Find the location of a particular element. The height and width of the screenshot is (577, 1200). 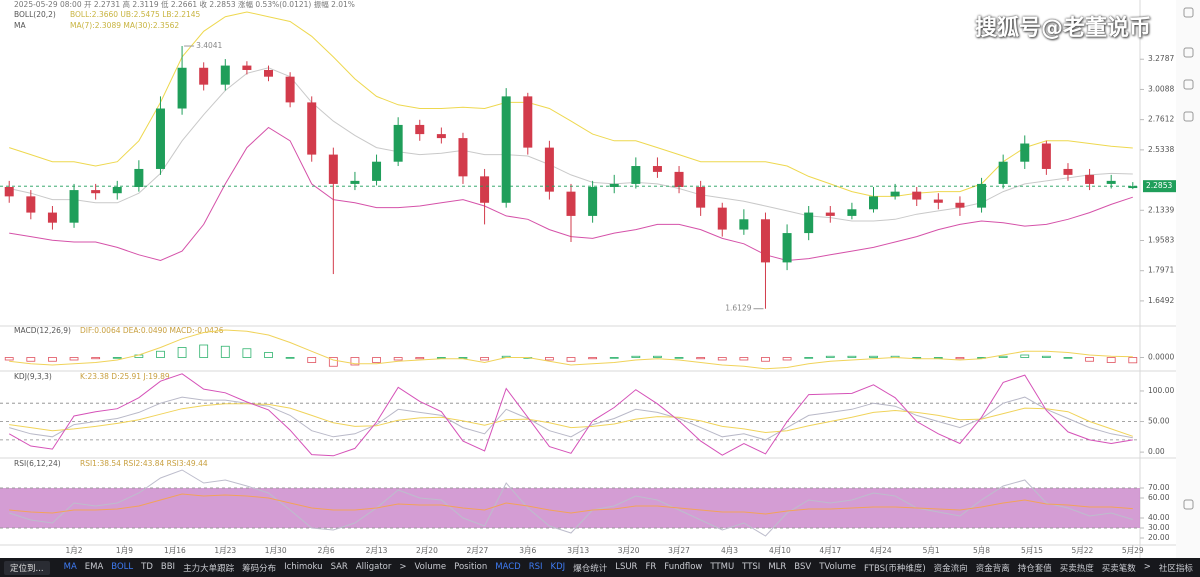

y-tick-label: 100.00 is located at coordinates (1161, 390).